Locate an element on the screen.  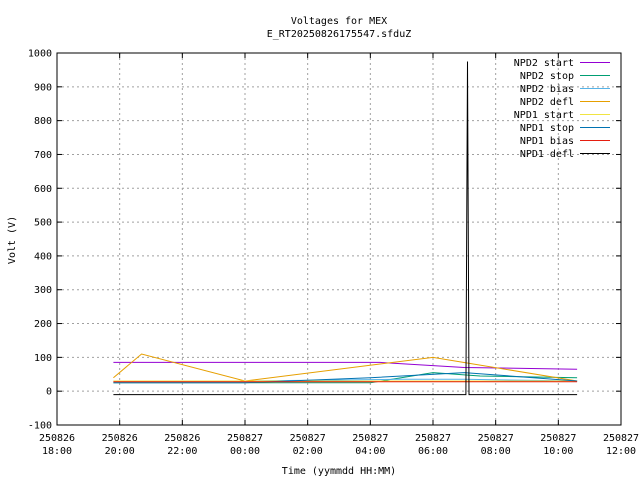
x-tick-time: 20:00 is located at coordinates (120, 451).